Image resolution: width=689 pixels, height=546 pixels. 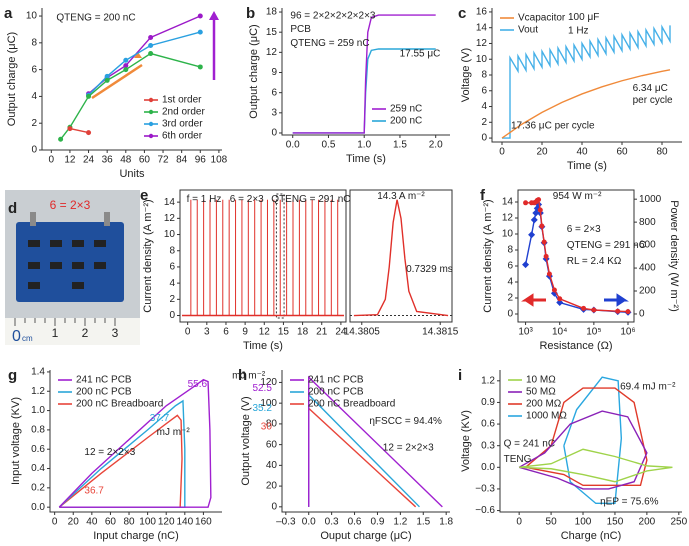 What do you see at coordinates (546, 416) in the screenshot?
I see `legend-label: 1000 MΩ` at bounding box center [546, 416].